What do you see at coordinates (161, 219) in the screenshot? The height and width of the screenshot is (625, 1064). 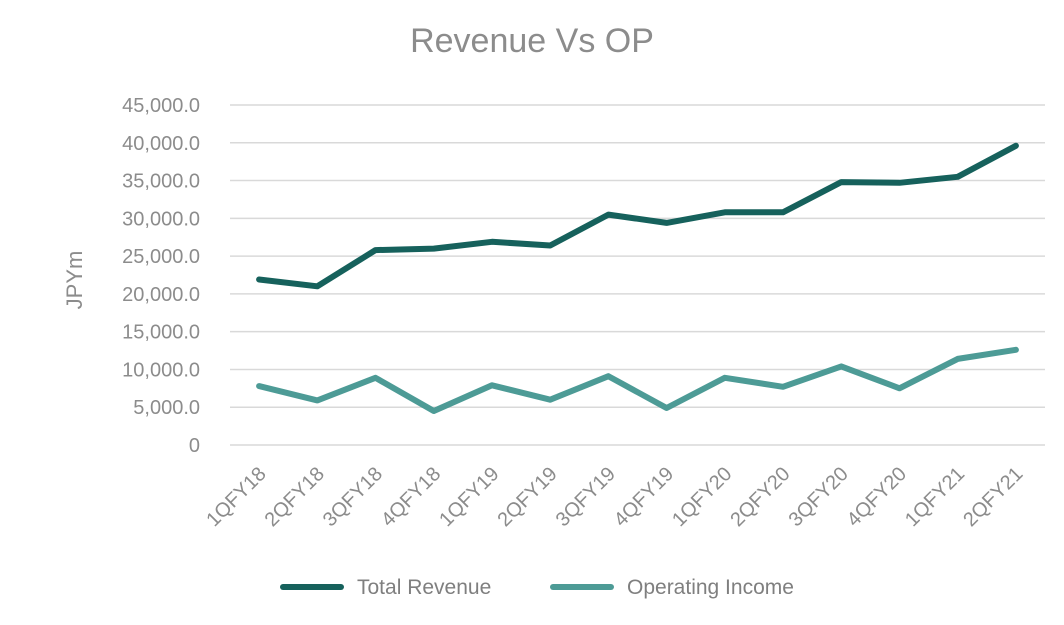 I see `y-tick-label: 30,000.0` at bounding box center [161, 219].